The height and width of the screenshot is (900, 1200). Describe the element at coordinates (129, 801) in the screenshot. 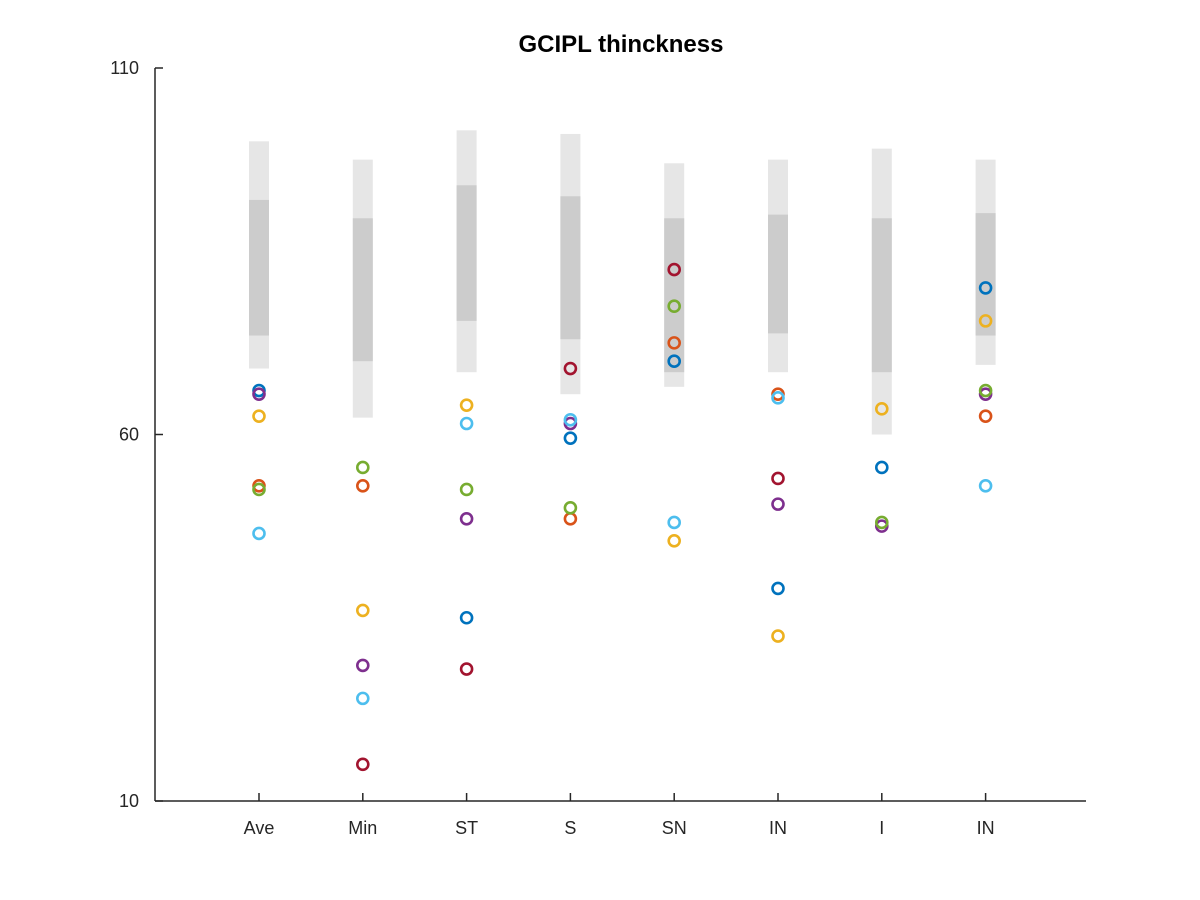

I see `y-tick-label: 10` at that location.